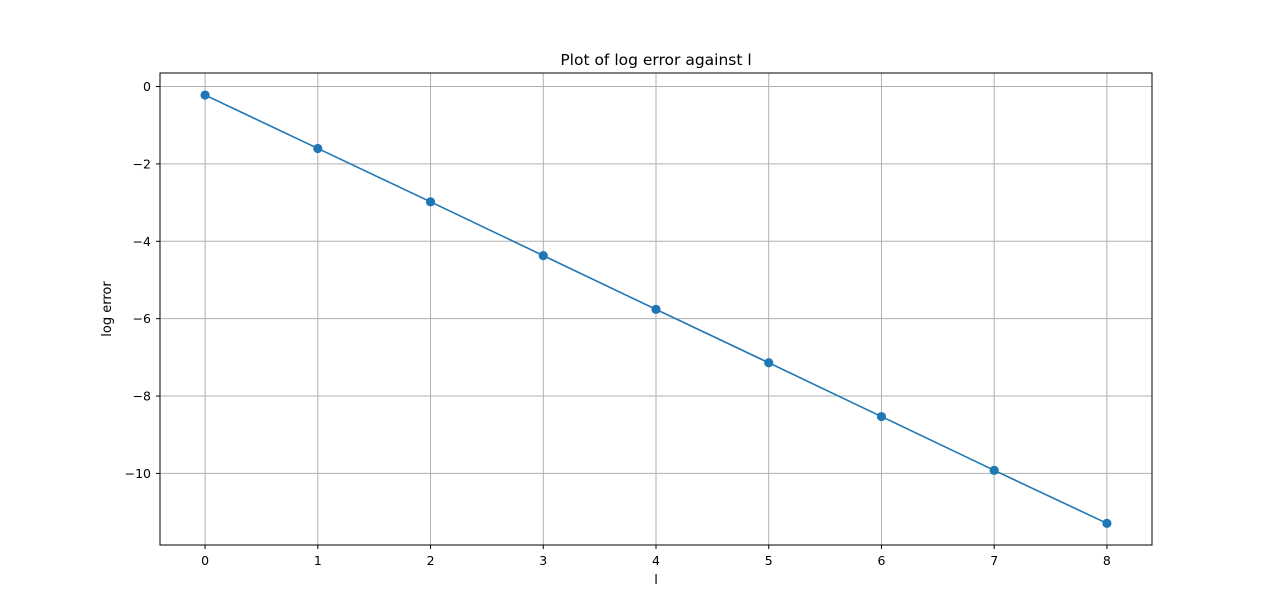  What do you see at coordinates (107, 309) in the screenshot?
I see `y-axis-label: log error` at bounding box center [107, 309].